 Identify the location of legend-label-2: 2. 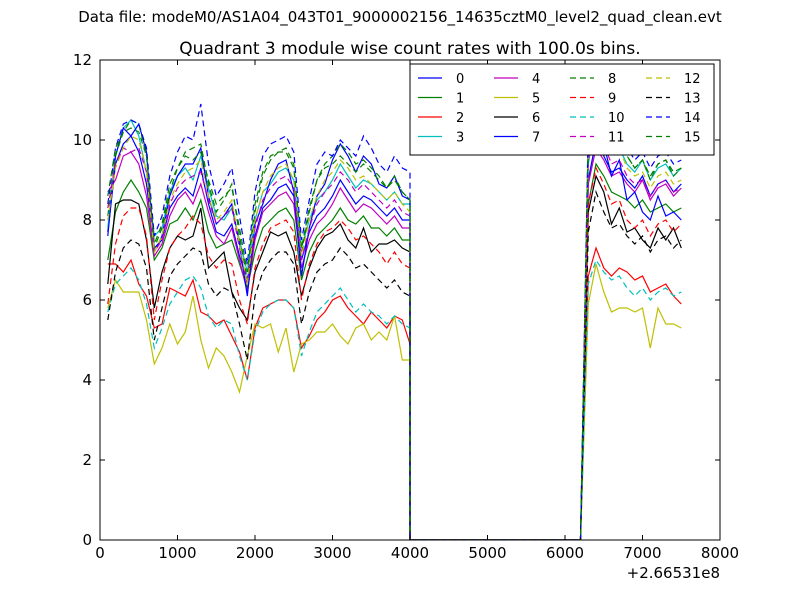
(460, 118).